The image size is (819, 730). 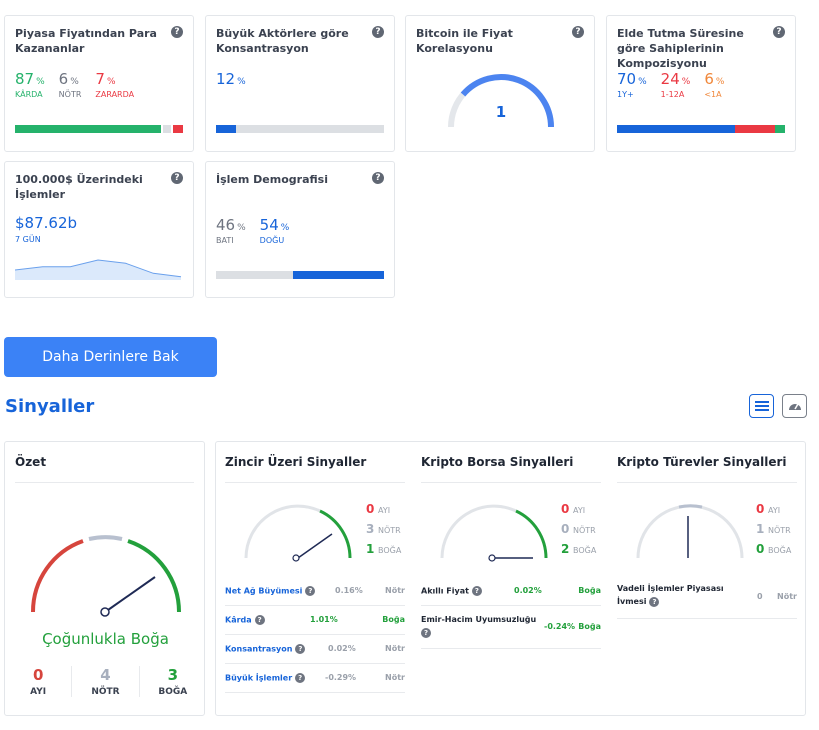 I want to click on summary-neutral: 4 NÖTR, so click(x=106, y=681).